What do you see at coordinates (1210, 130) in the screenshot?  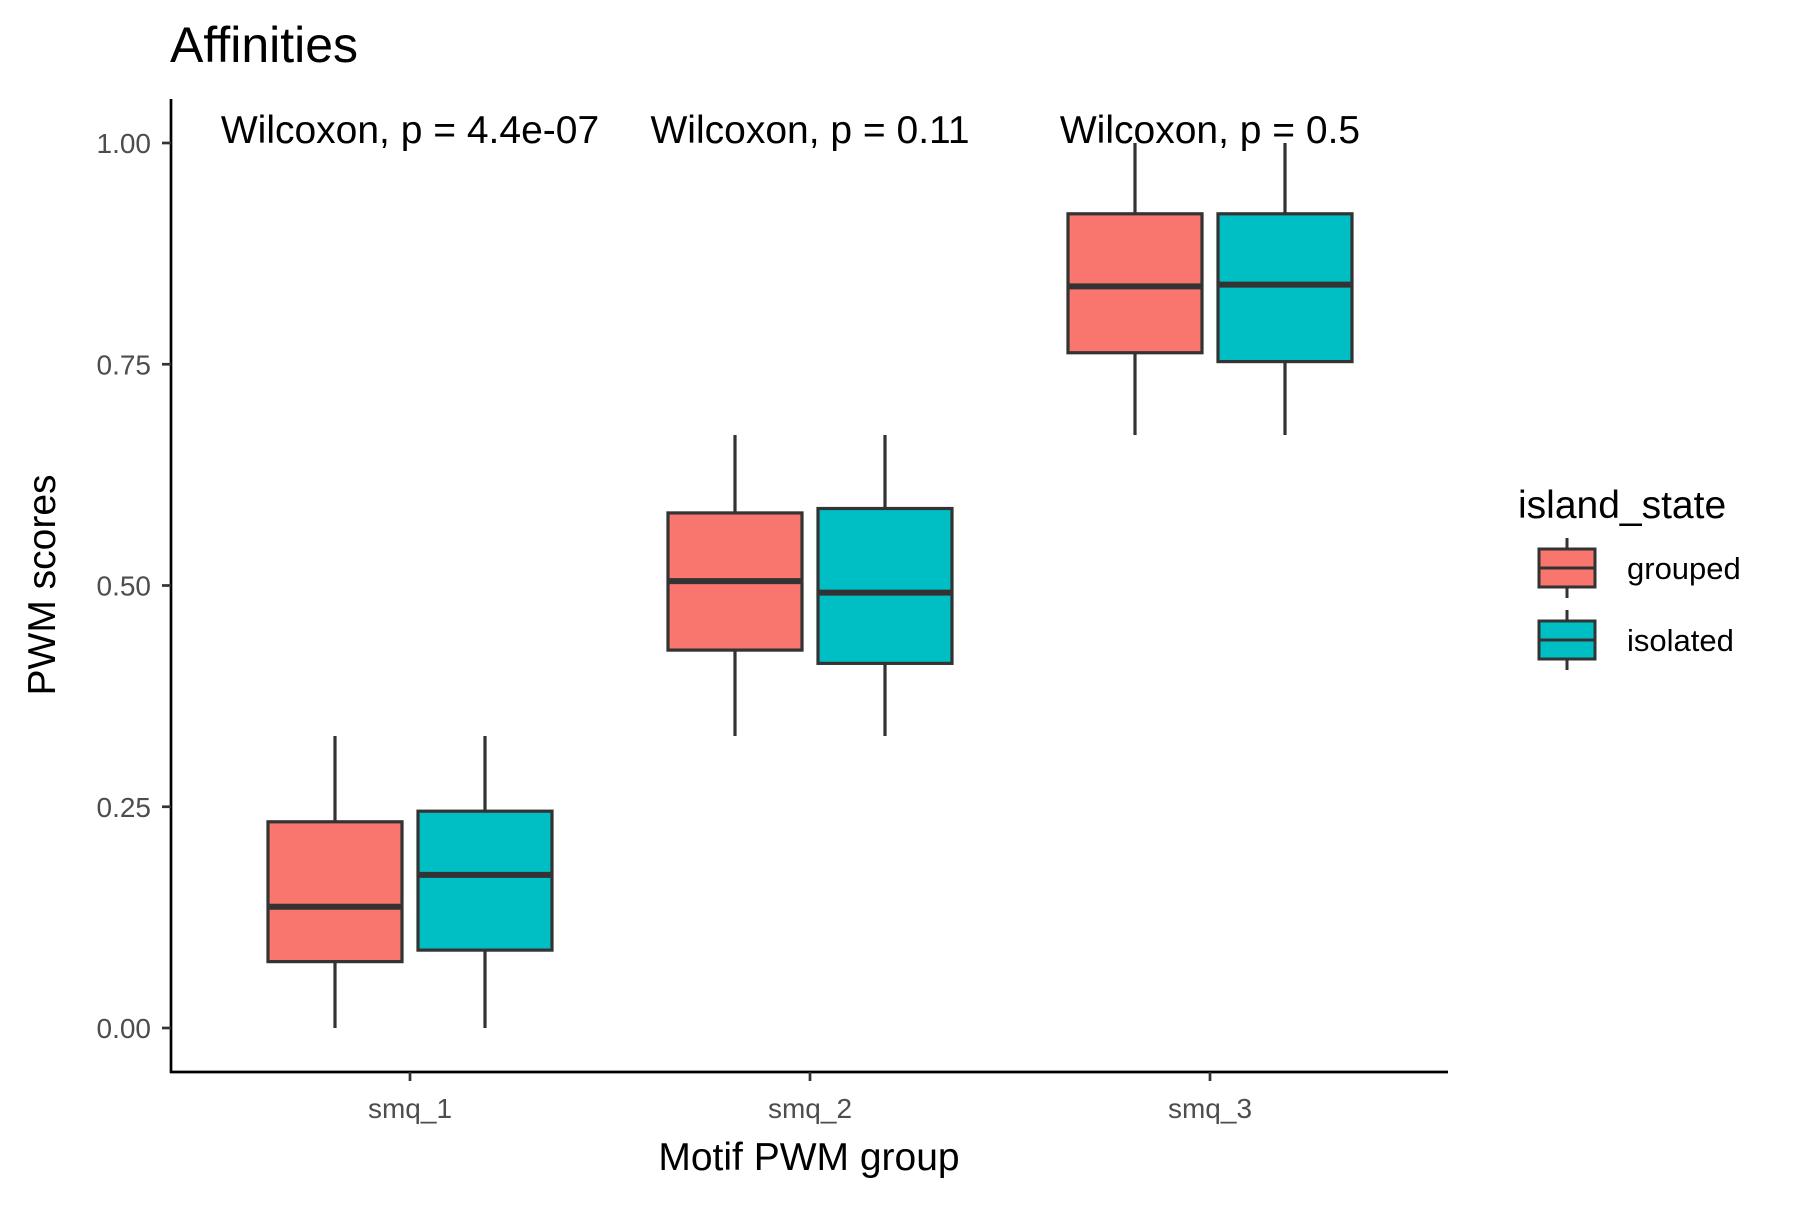 I see `pvalue-annotation: Wilcoxon, p = 0.5` at bounding box center [1210, 130].